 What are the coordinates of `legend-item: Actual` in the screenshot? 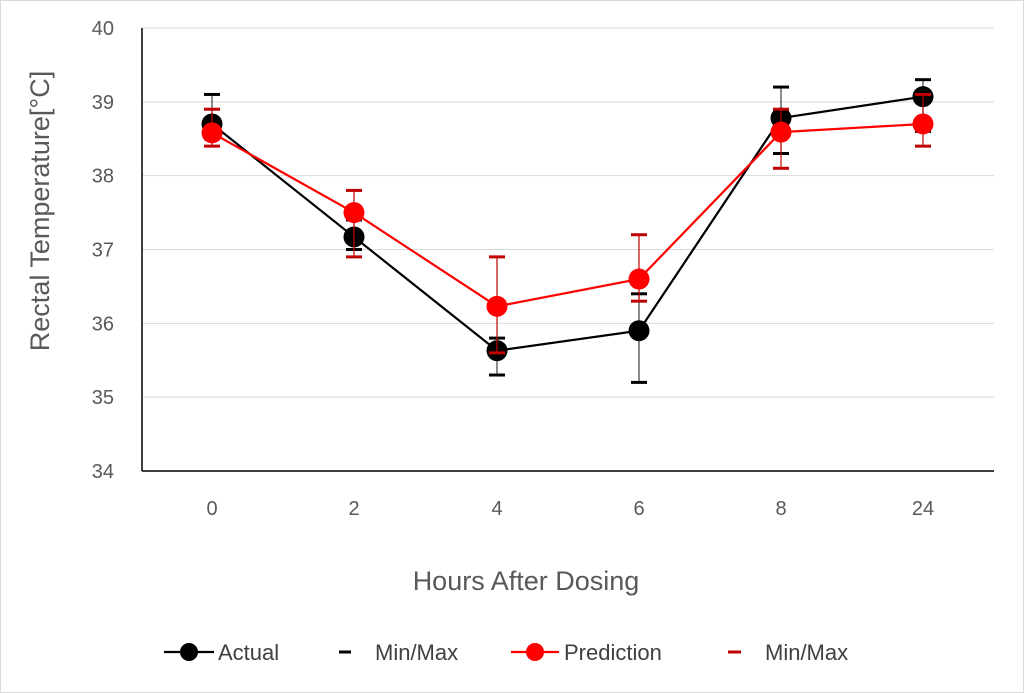 It's located at (221, 652).